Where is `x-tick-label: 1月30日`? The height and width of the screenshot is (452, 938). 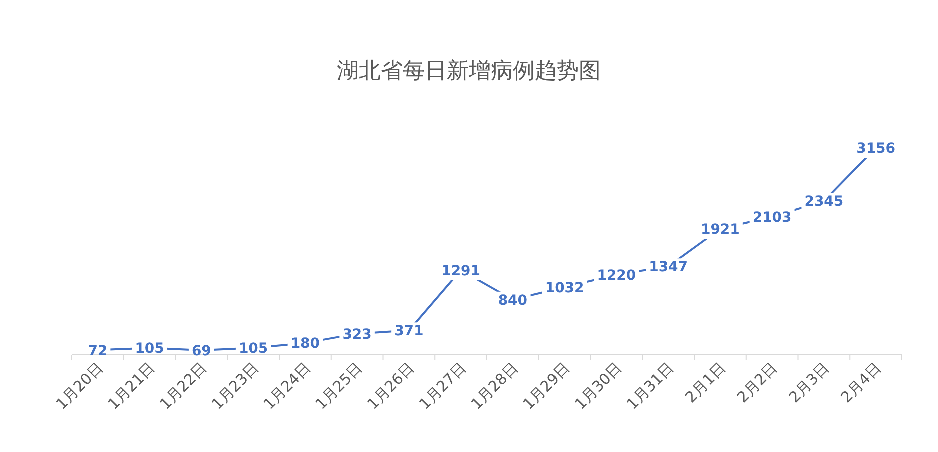
x-tick-label: 1月30日 is located at coordinates (598, 386).